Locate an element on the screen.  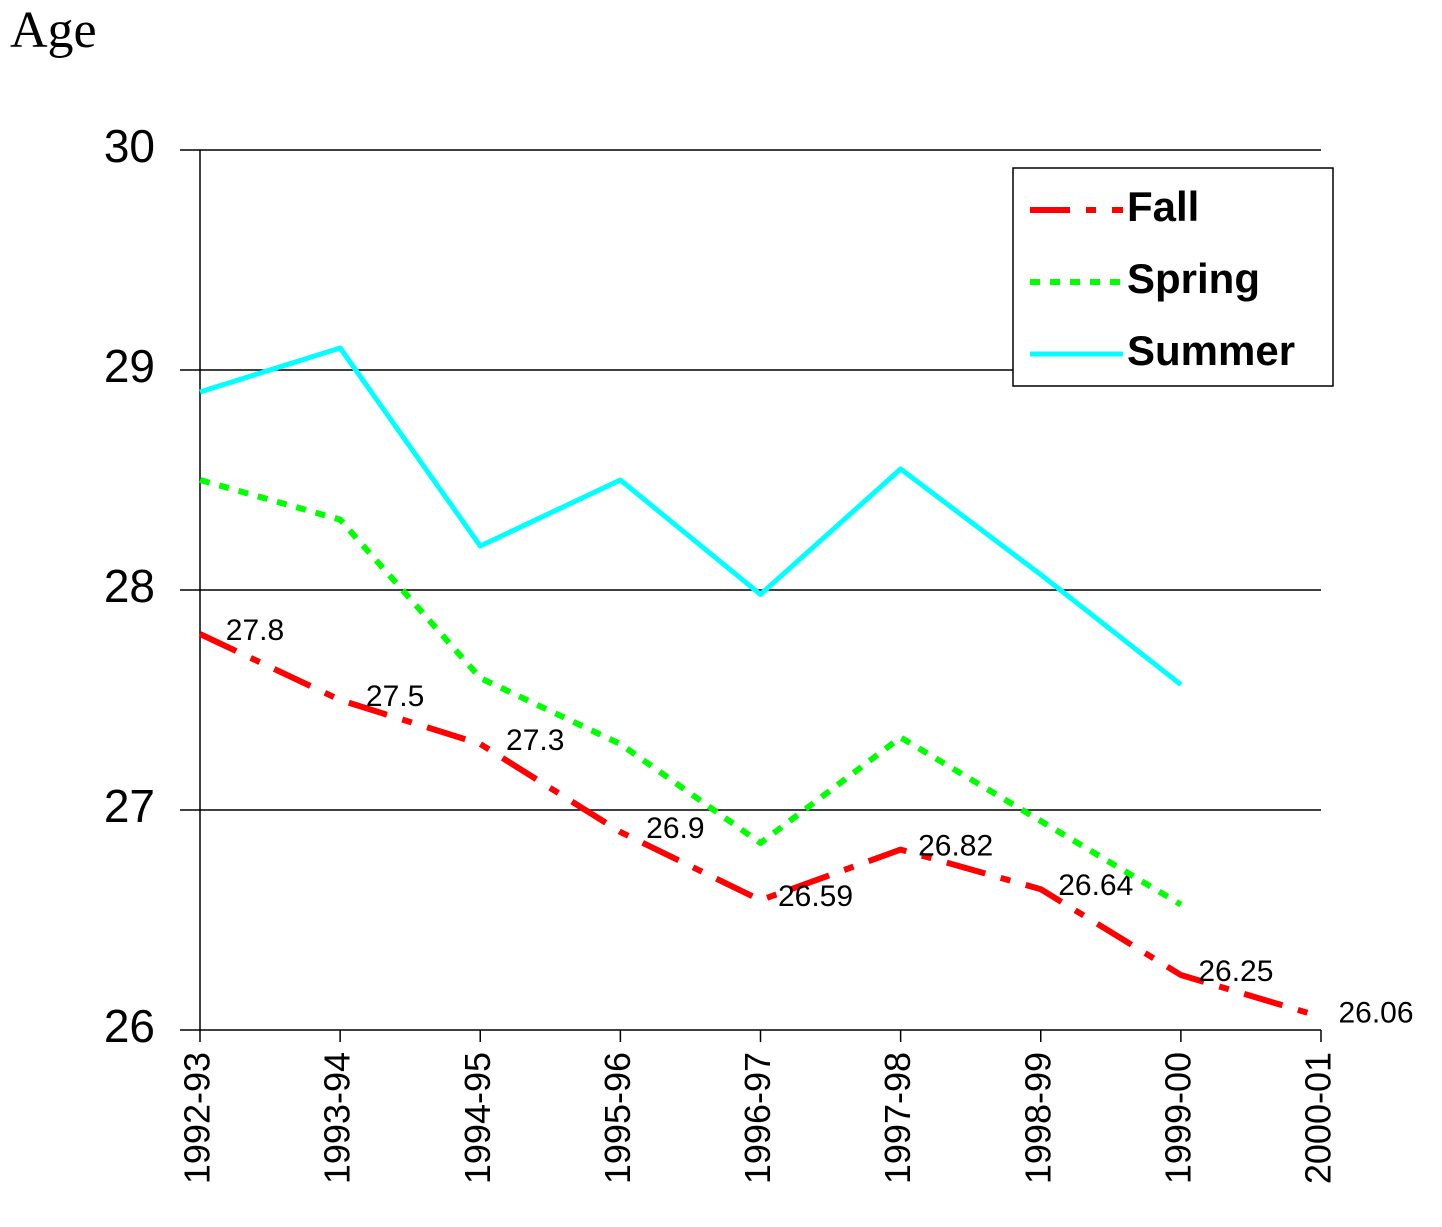
data-label: 26.25 is located at coordinates (1235, 971).